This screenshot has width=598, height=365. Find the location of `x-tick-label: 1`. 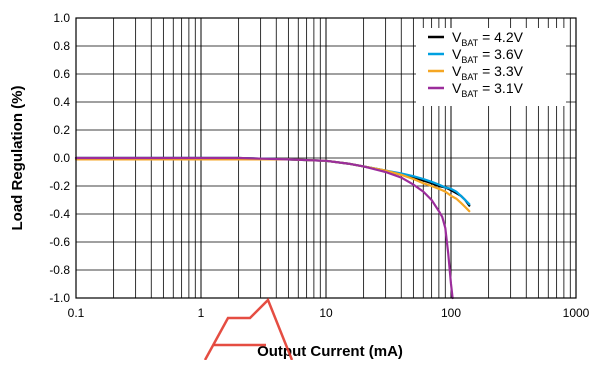

x-tick-label: 1 is located at coordinates (201, 313).